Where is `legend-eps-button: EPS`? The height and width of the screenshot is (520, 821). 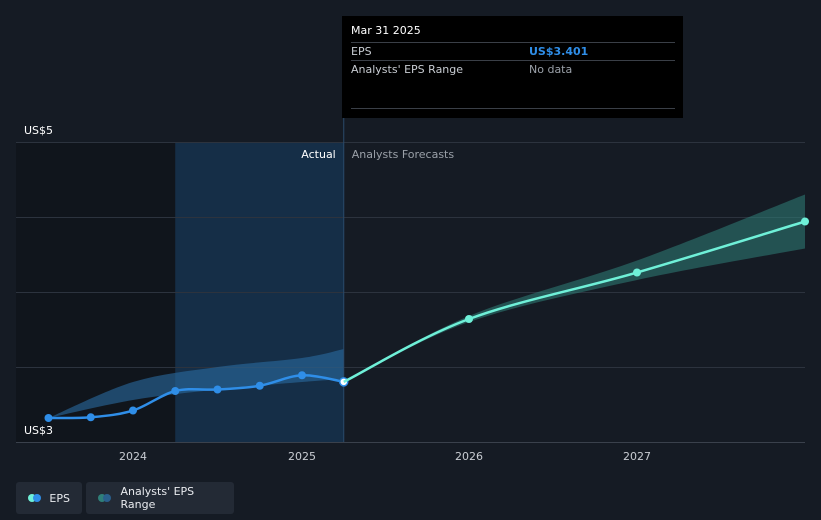 legend-eps-button: EPS is located at coordinates (49, 498).